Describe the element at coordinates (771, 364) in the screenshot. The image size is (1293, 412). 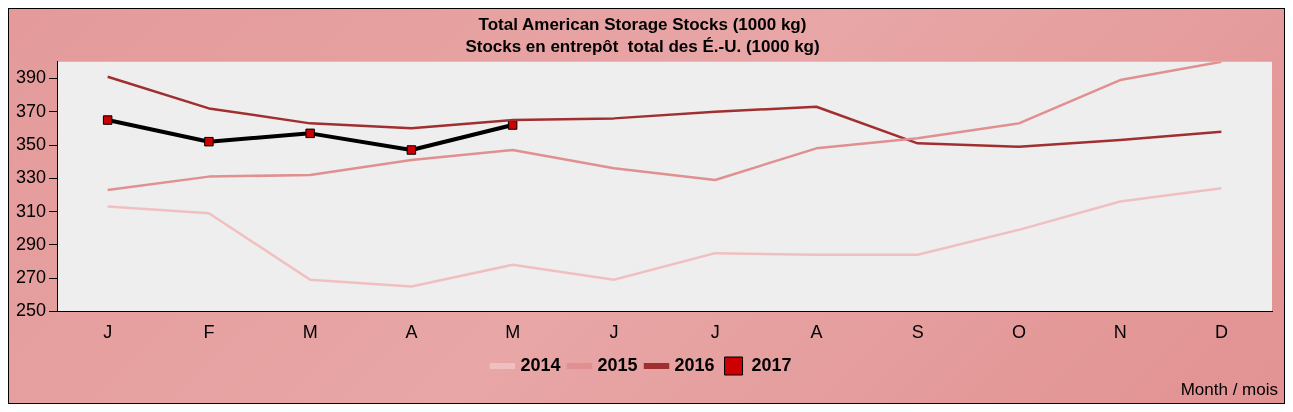
I see `legend-label: 2017` at that location.